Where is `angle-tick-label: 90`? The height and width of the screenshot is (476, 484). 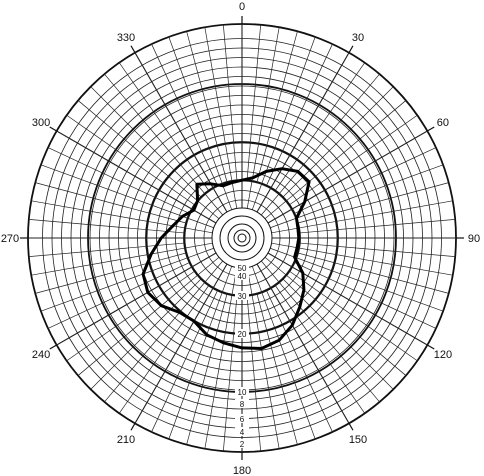
angle-tick-label: 90 is located at coordinates (474, 239).